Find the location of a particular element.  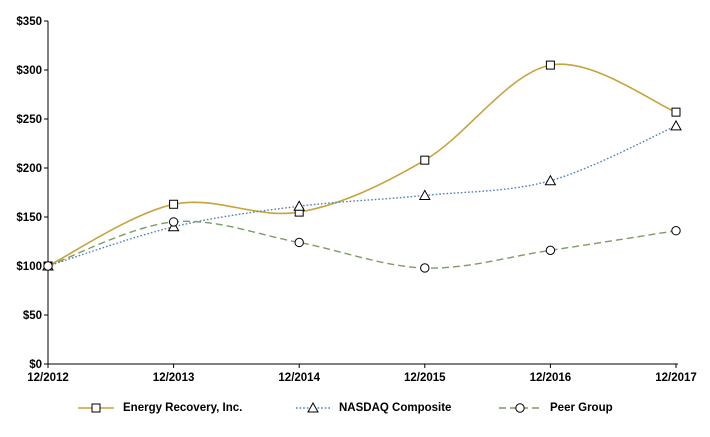

y-tick-label: $250 is located at coordinates (29, 120).